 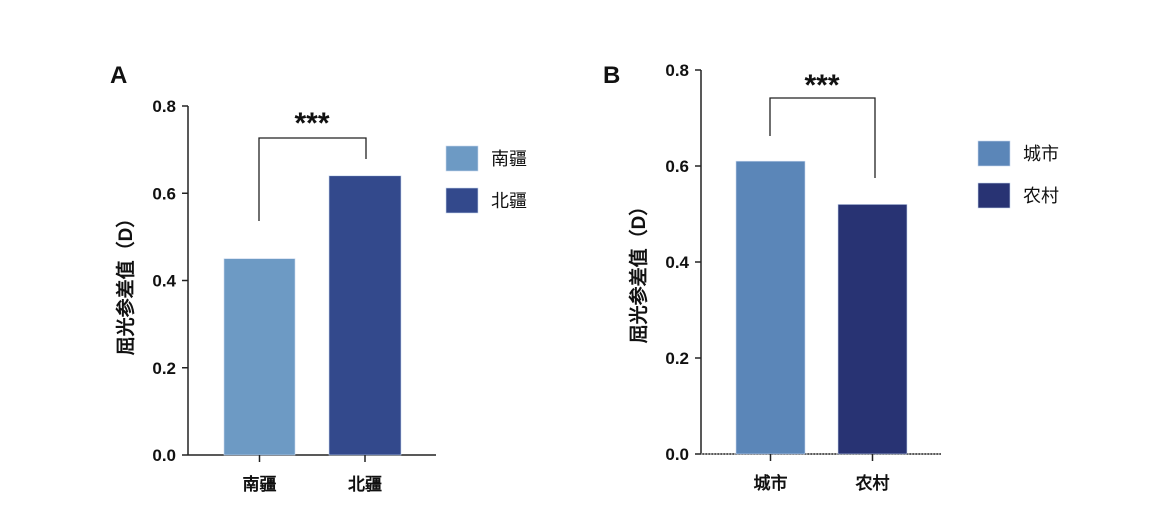 What do you see at coordinates (1041, 154) in the screenshot?
I see `legend-label: 城市` at bounding box center [1041, 154].